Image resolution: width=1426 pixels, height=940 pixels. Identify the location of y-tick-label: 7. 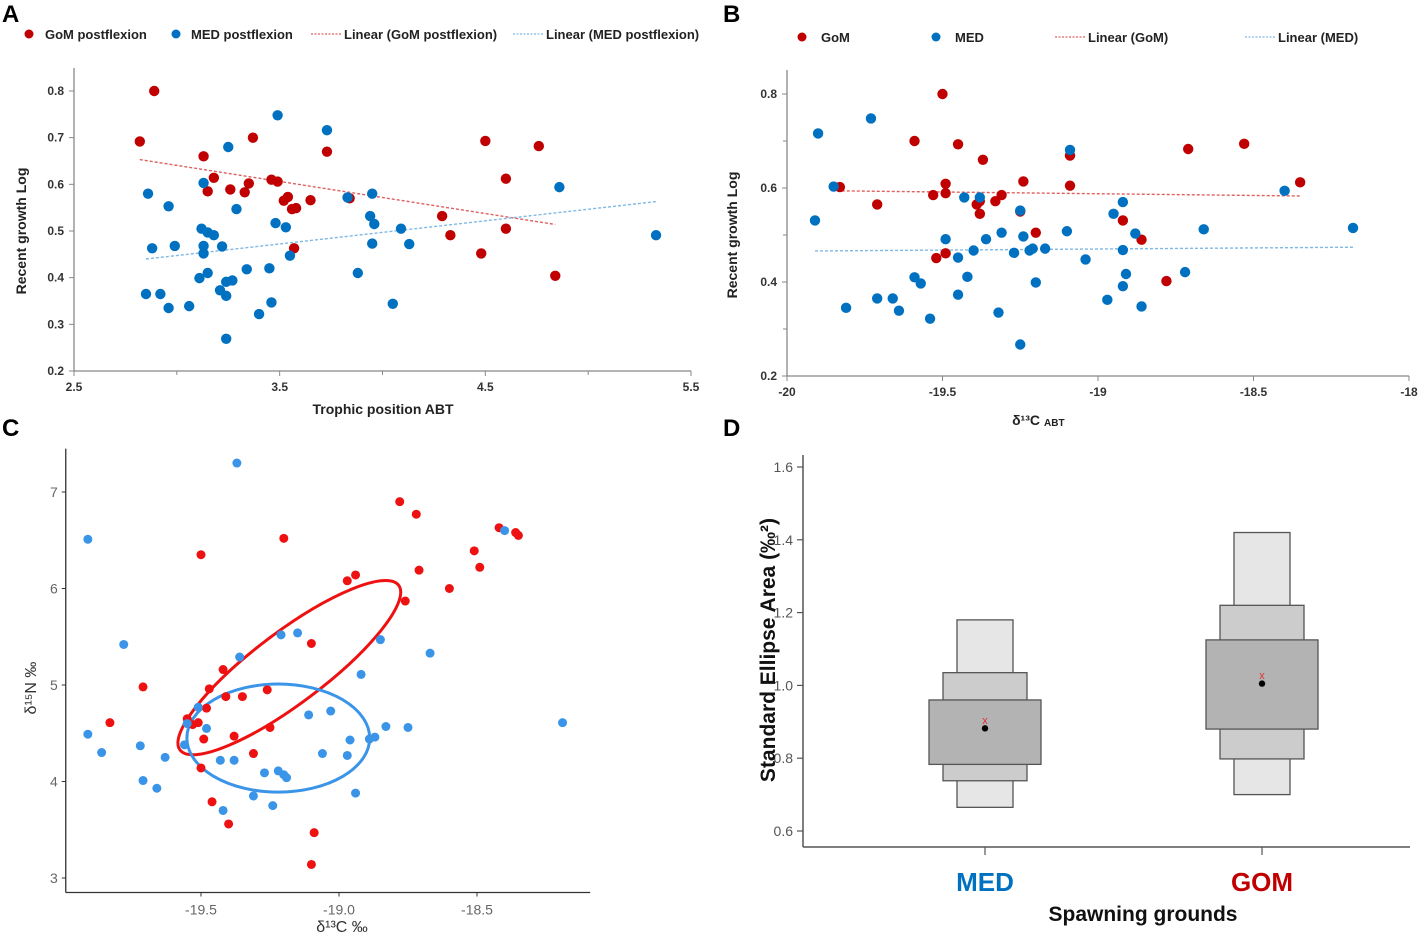
(54, 492).